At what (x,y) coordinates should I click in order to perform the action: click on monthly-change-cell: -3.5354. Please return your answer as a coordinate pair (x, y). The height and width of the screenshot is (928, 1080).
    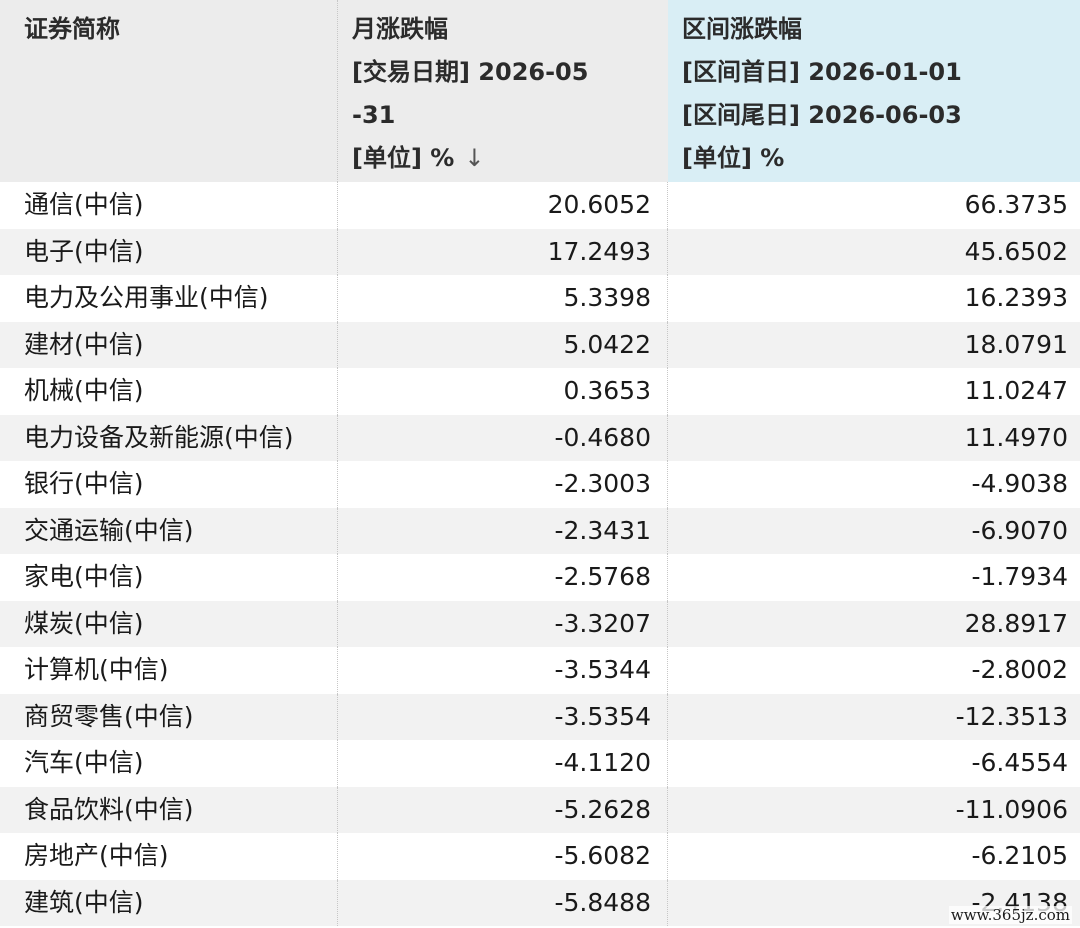
    Looking at the image, I should click on (503, 716).